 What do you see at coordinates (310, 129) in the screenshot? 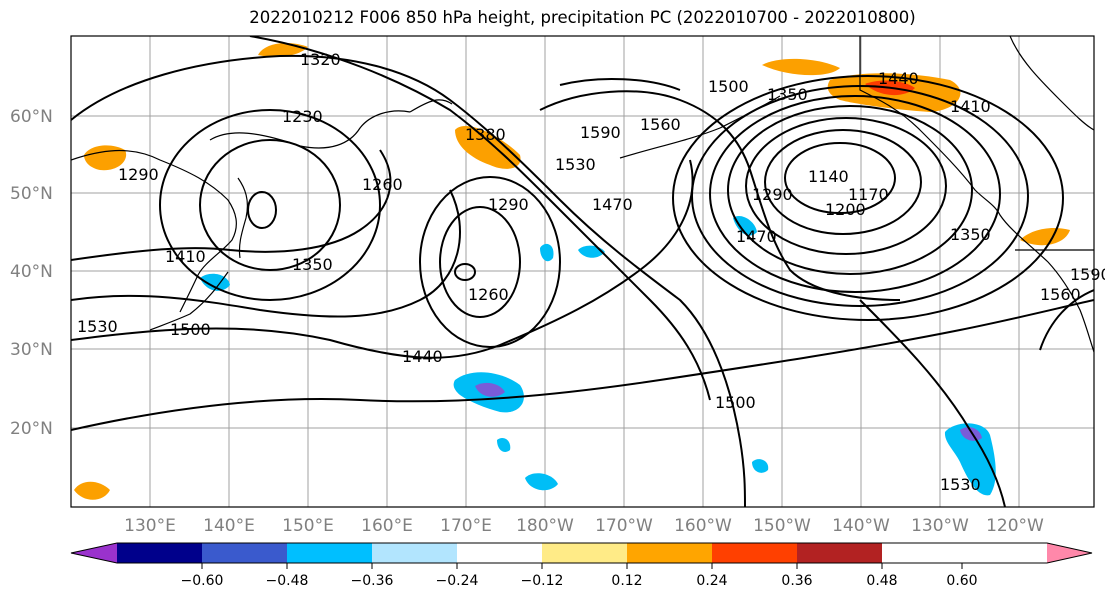
I see `okhotsk-coastline` at bounding box center [310, 129].